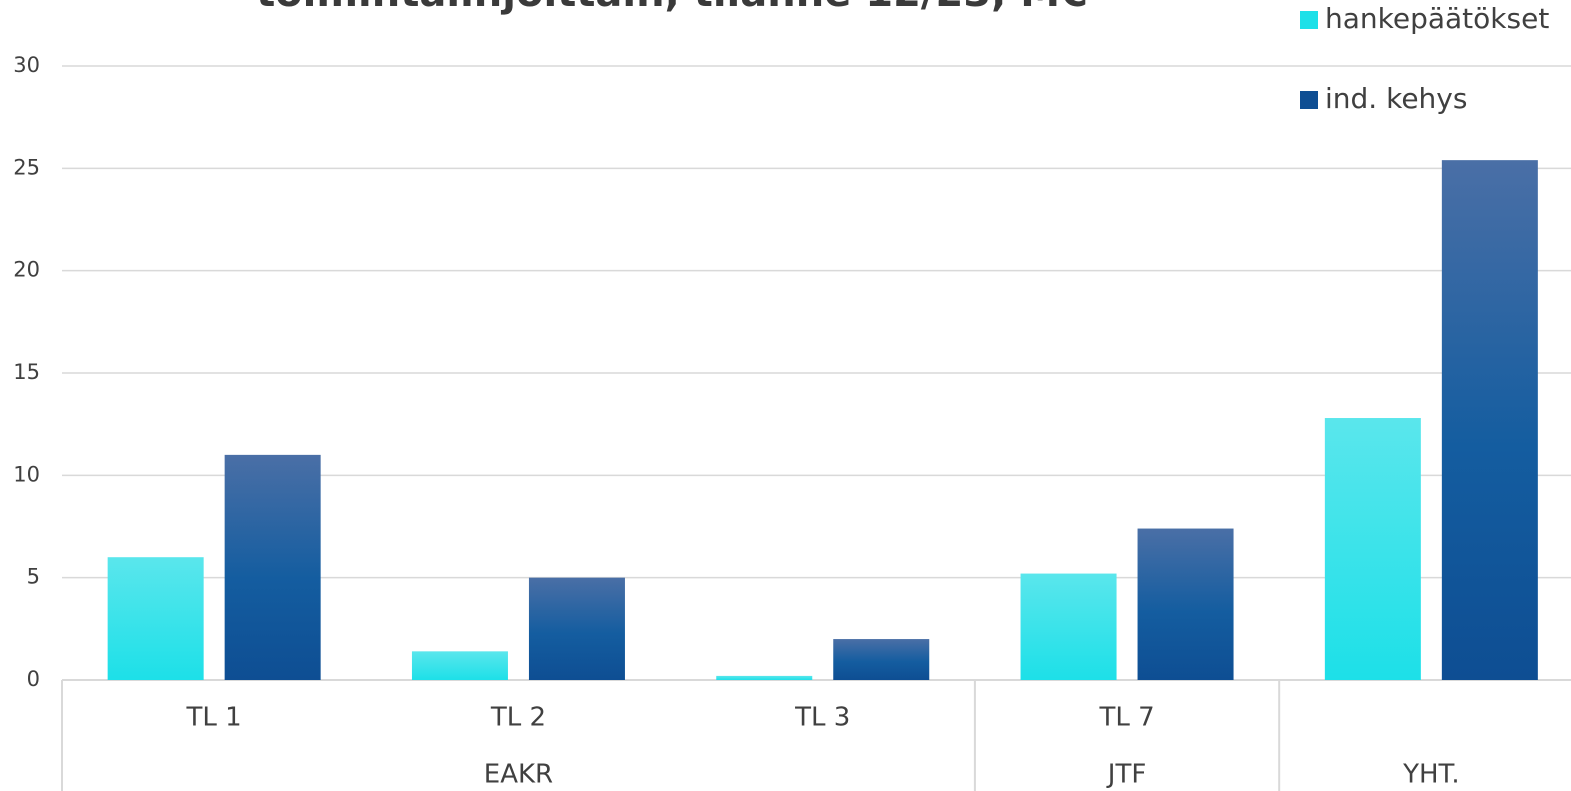 The image size is (1571, 791). Describe the element at coordinates (26, 270) in the screenshot. I see `y-tick-label: 20` at that location.